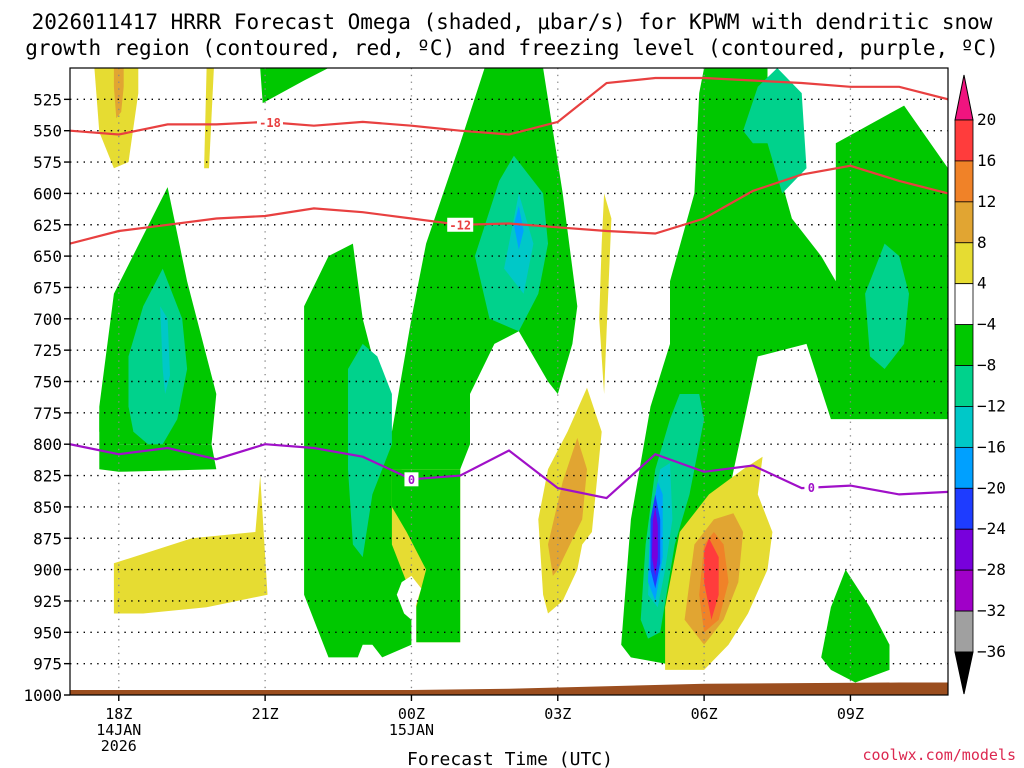  I want to click on y-tick-label-875: 875, so click(47, 538).